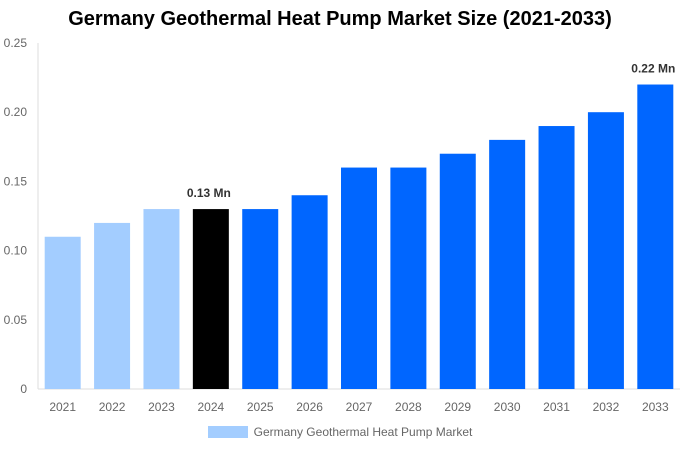 This screenshot has width=680, height=450. Describe the element at coordinates (16, 320) in the screenshot. I see `y-tick-label: 0.05` at that location.